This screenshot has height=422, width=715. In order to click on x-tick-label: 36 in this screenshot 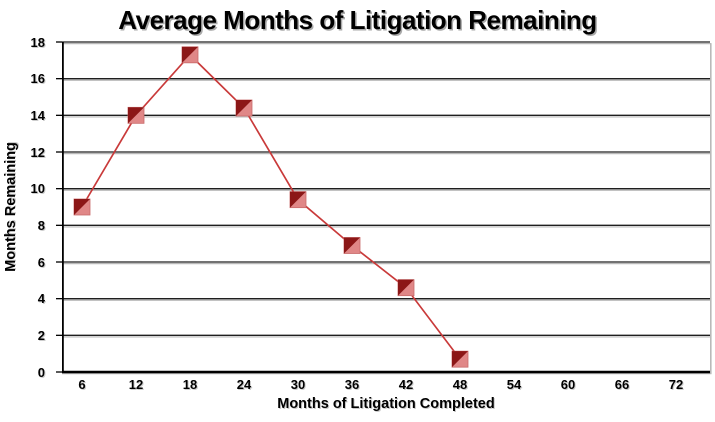, I will do `click(352, 384)`.